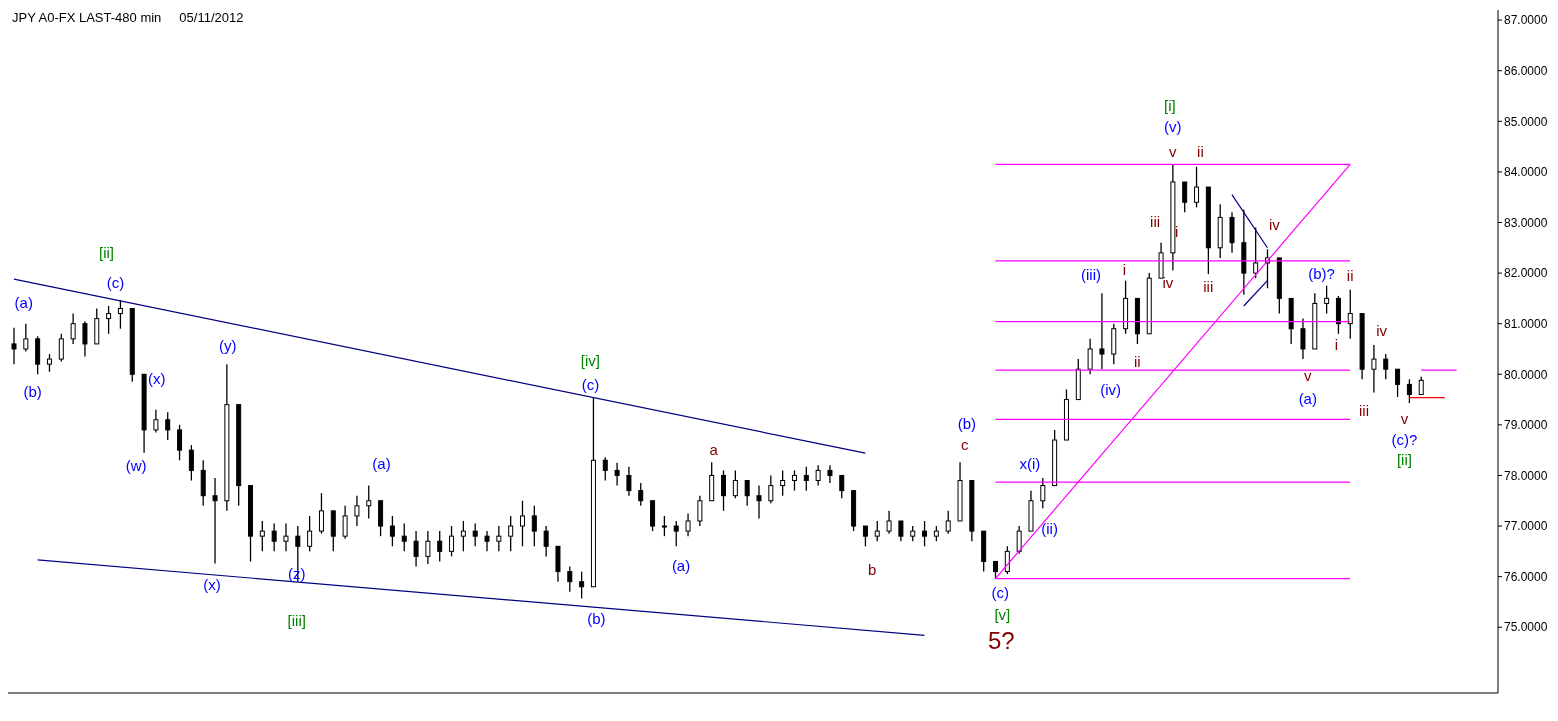 The height and width of the screenshot is (721, 1558). Describe the element at coordinates (1173, 126) in the screenshot. I see `annotation: (v)` at that location.